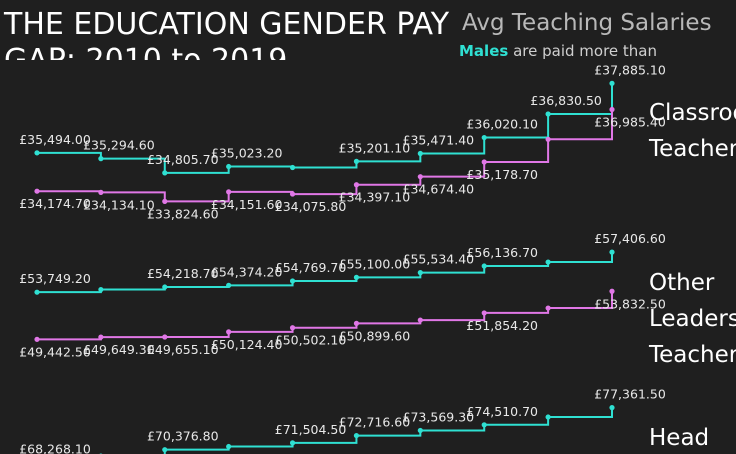 The height and width of the screenshot is (454, 736). Describe the element at coordinates (183, 159) in the screenshot. I see `value-label: £34,805.70` at that location.